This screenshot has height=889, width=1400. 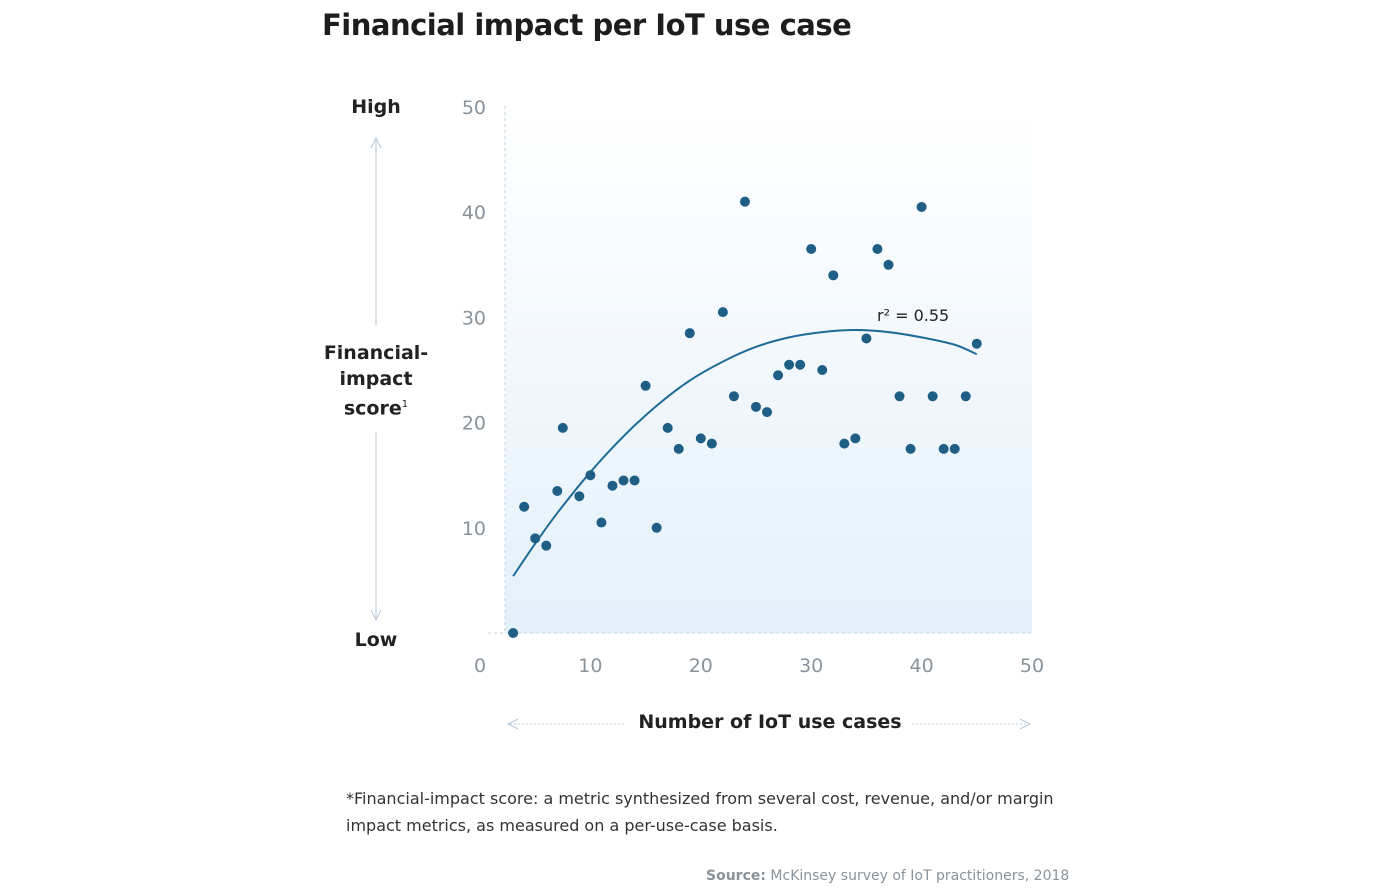 What do you see at coordinates (1025, 724) in the screenshot?
I see `right-x-arrow-head` at bounding box center [1025, 724].